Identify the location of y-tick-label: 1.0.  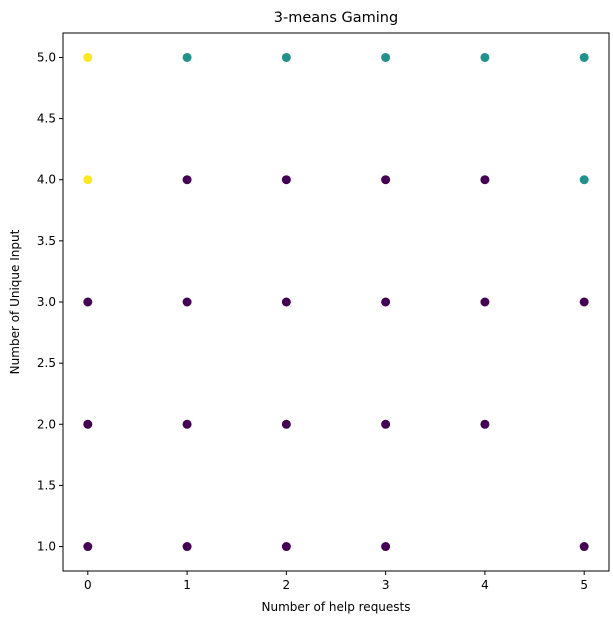
(46, 547).